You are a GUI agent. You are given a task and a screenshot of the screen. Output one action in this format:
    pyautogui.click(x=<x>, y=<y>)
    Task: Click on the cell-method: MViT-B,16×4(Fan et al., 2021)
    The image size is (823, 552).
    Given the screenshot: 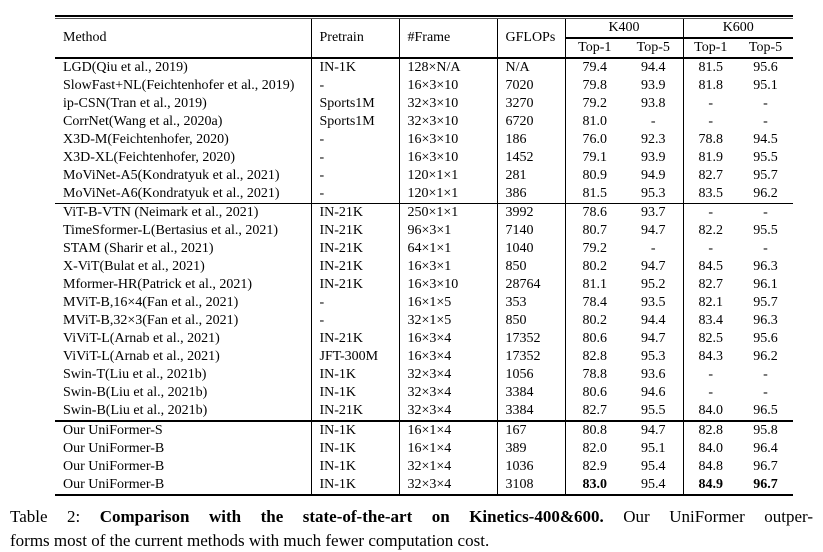 What is the action you would take?
    pyautogui.click(x=183, y=303)
    